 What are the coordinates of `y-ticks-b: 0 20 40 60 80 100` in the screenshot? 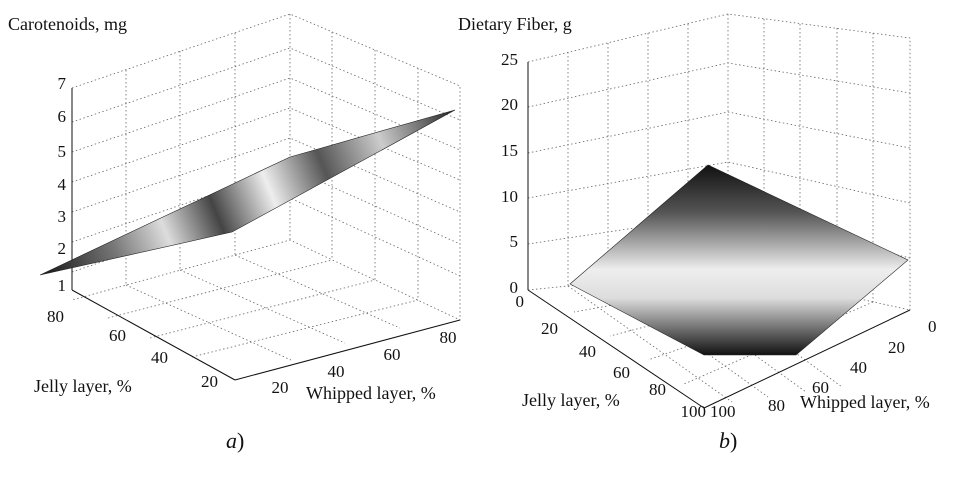 It's located at (611, 356).